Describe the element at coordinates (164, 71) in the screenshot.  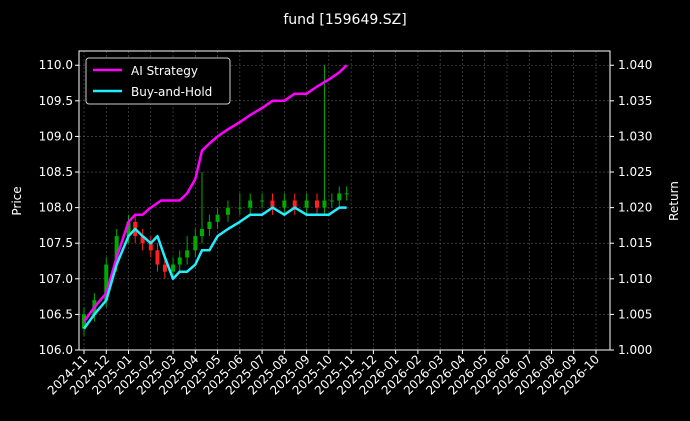
I see `legend-label-ai: AI Strategy` at that location.